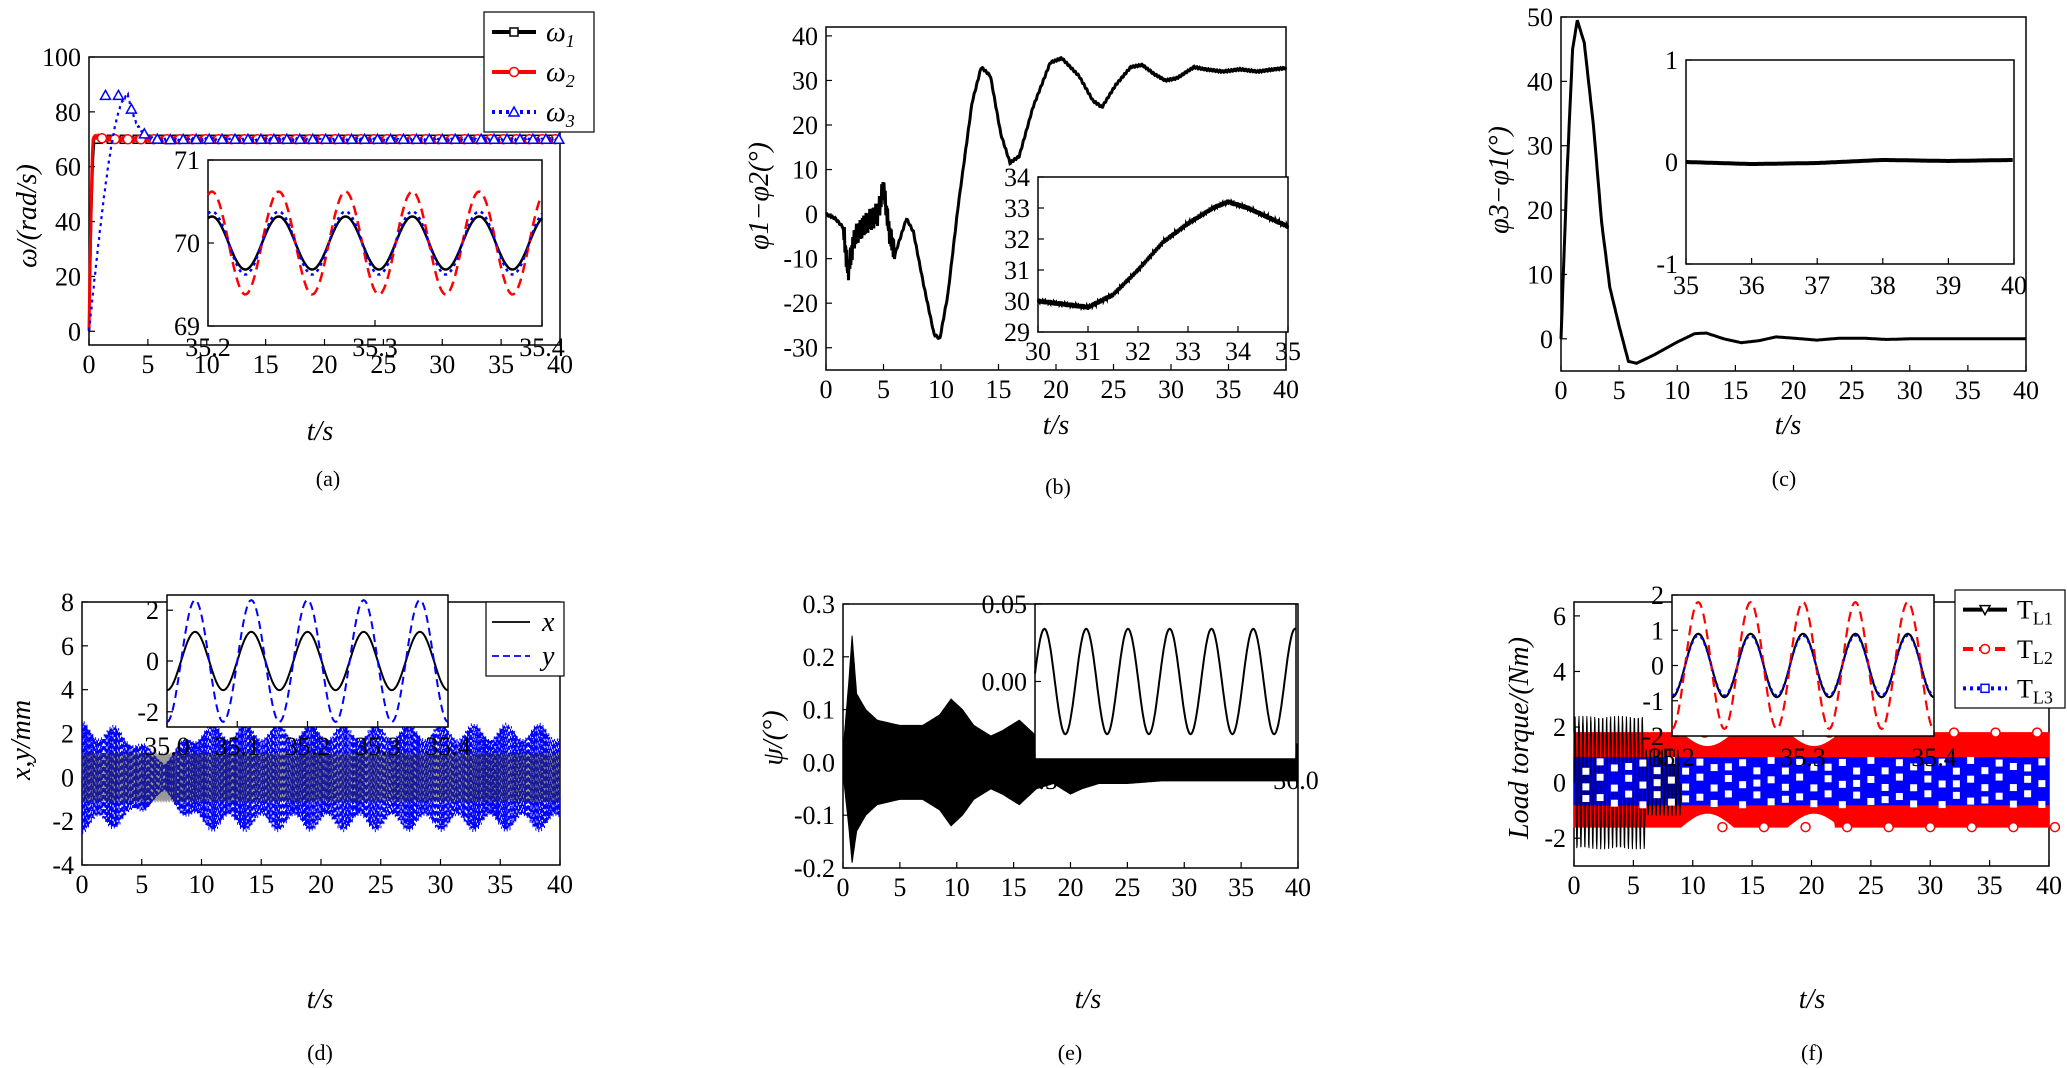 This screenshot has height=1068, width=2067. What do you see at coordinates (560, 884) in the screenshot?
I see `d-xtick-label: 40` at bounding box center [560, 884].